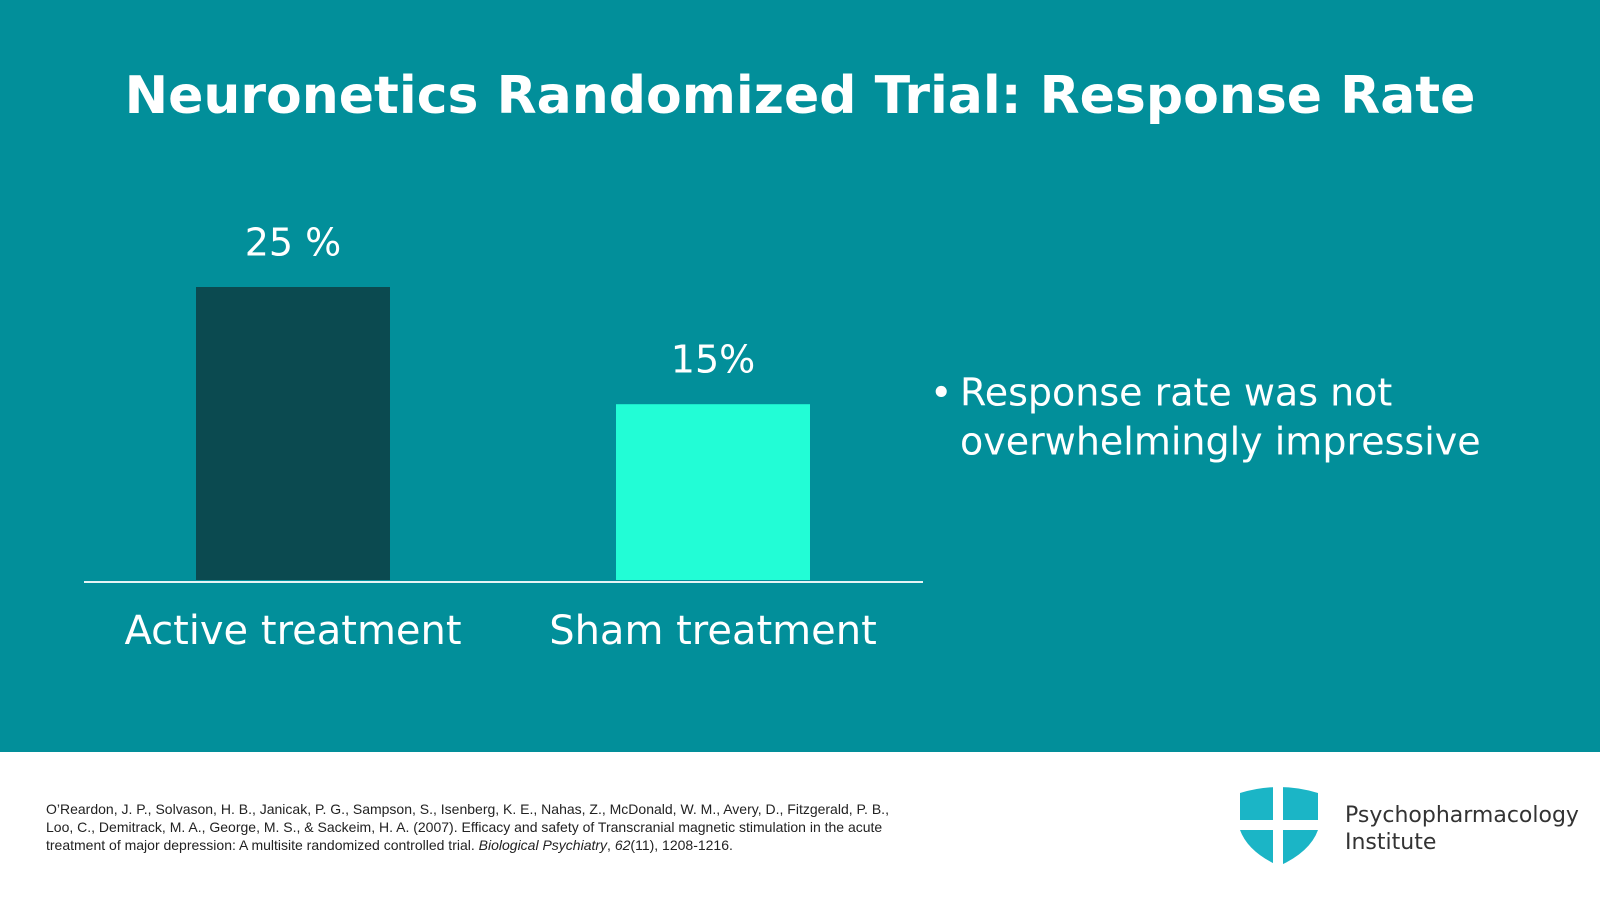 This screenshot has height=899, width=1600. I want to click on logo-text: Psychopharmacology, so click(1462, 815).